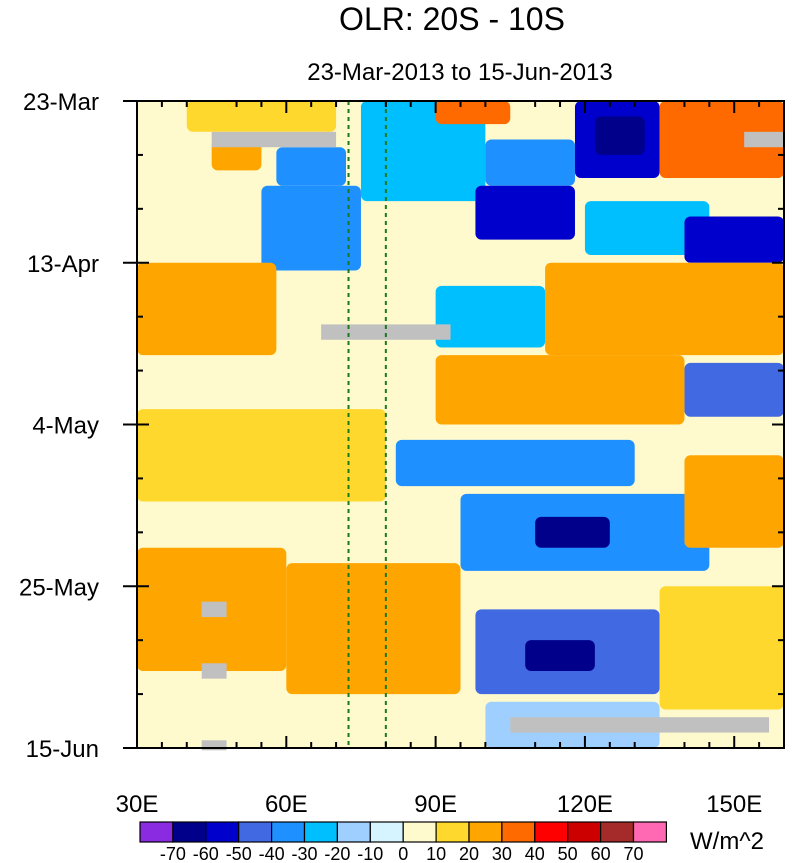  I want to click on colorbar-tick-label: -60, so click(206, 853).